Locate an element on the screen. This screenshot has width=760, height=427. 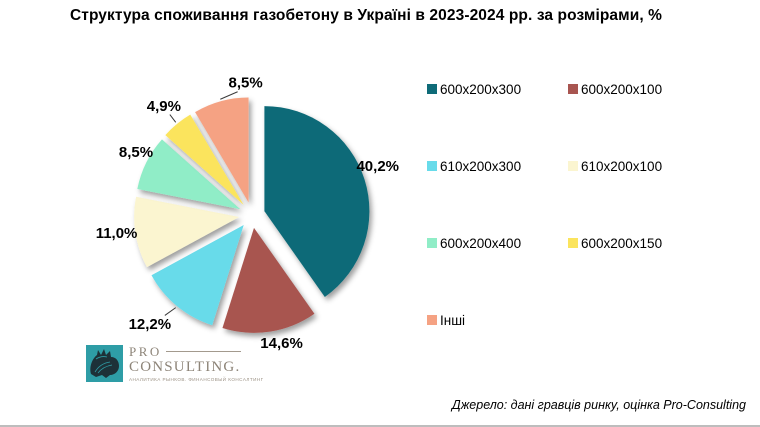
legend-item-600x200x400: 600x200x400 is located at coordinates (497, 244).